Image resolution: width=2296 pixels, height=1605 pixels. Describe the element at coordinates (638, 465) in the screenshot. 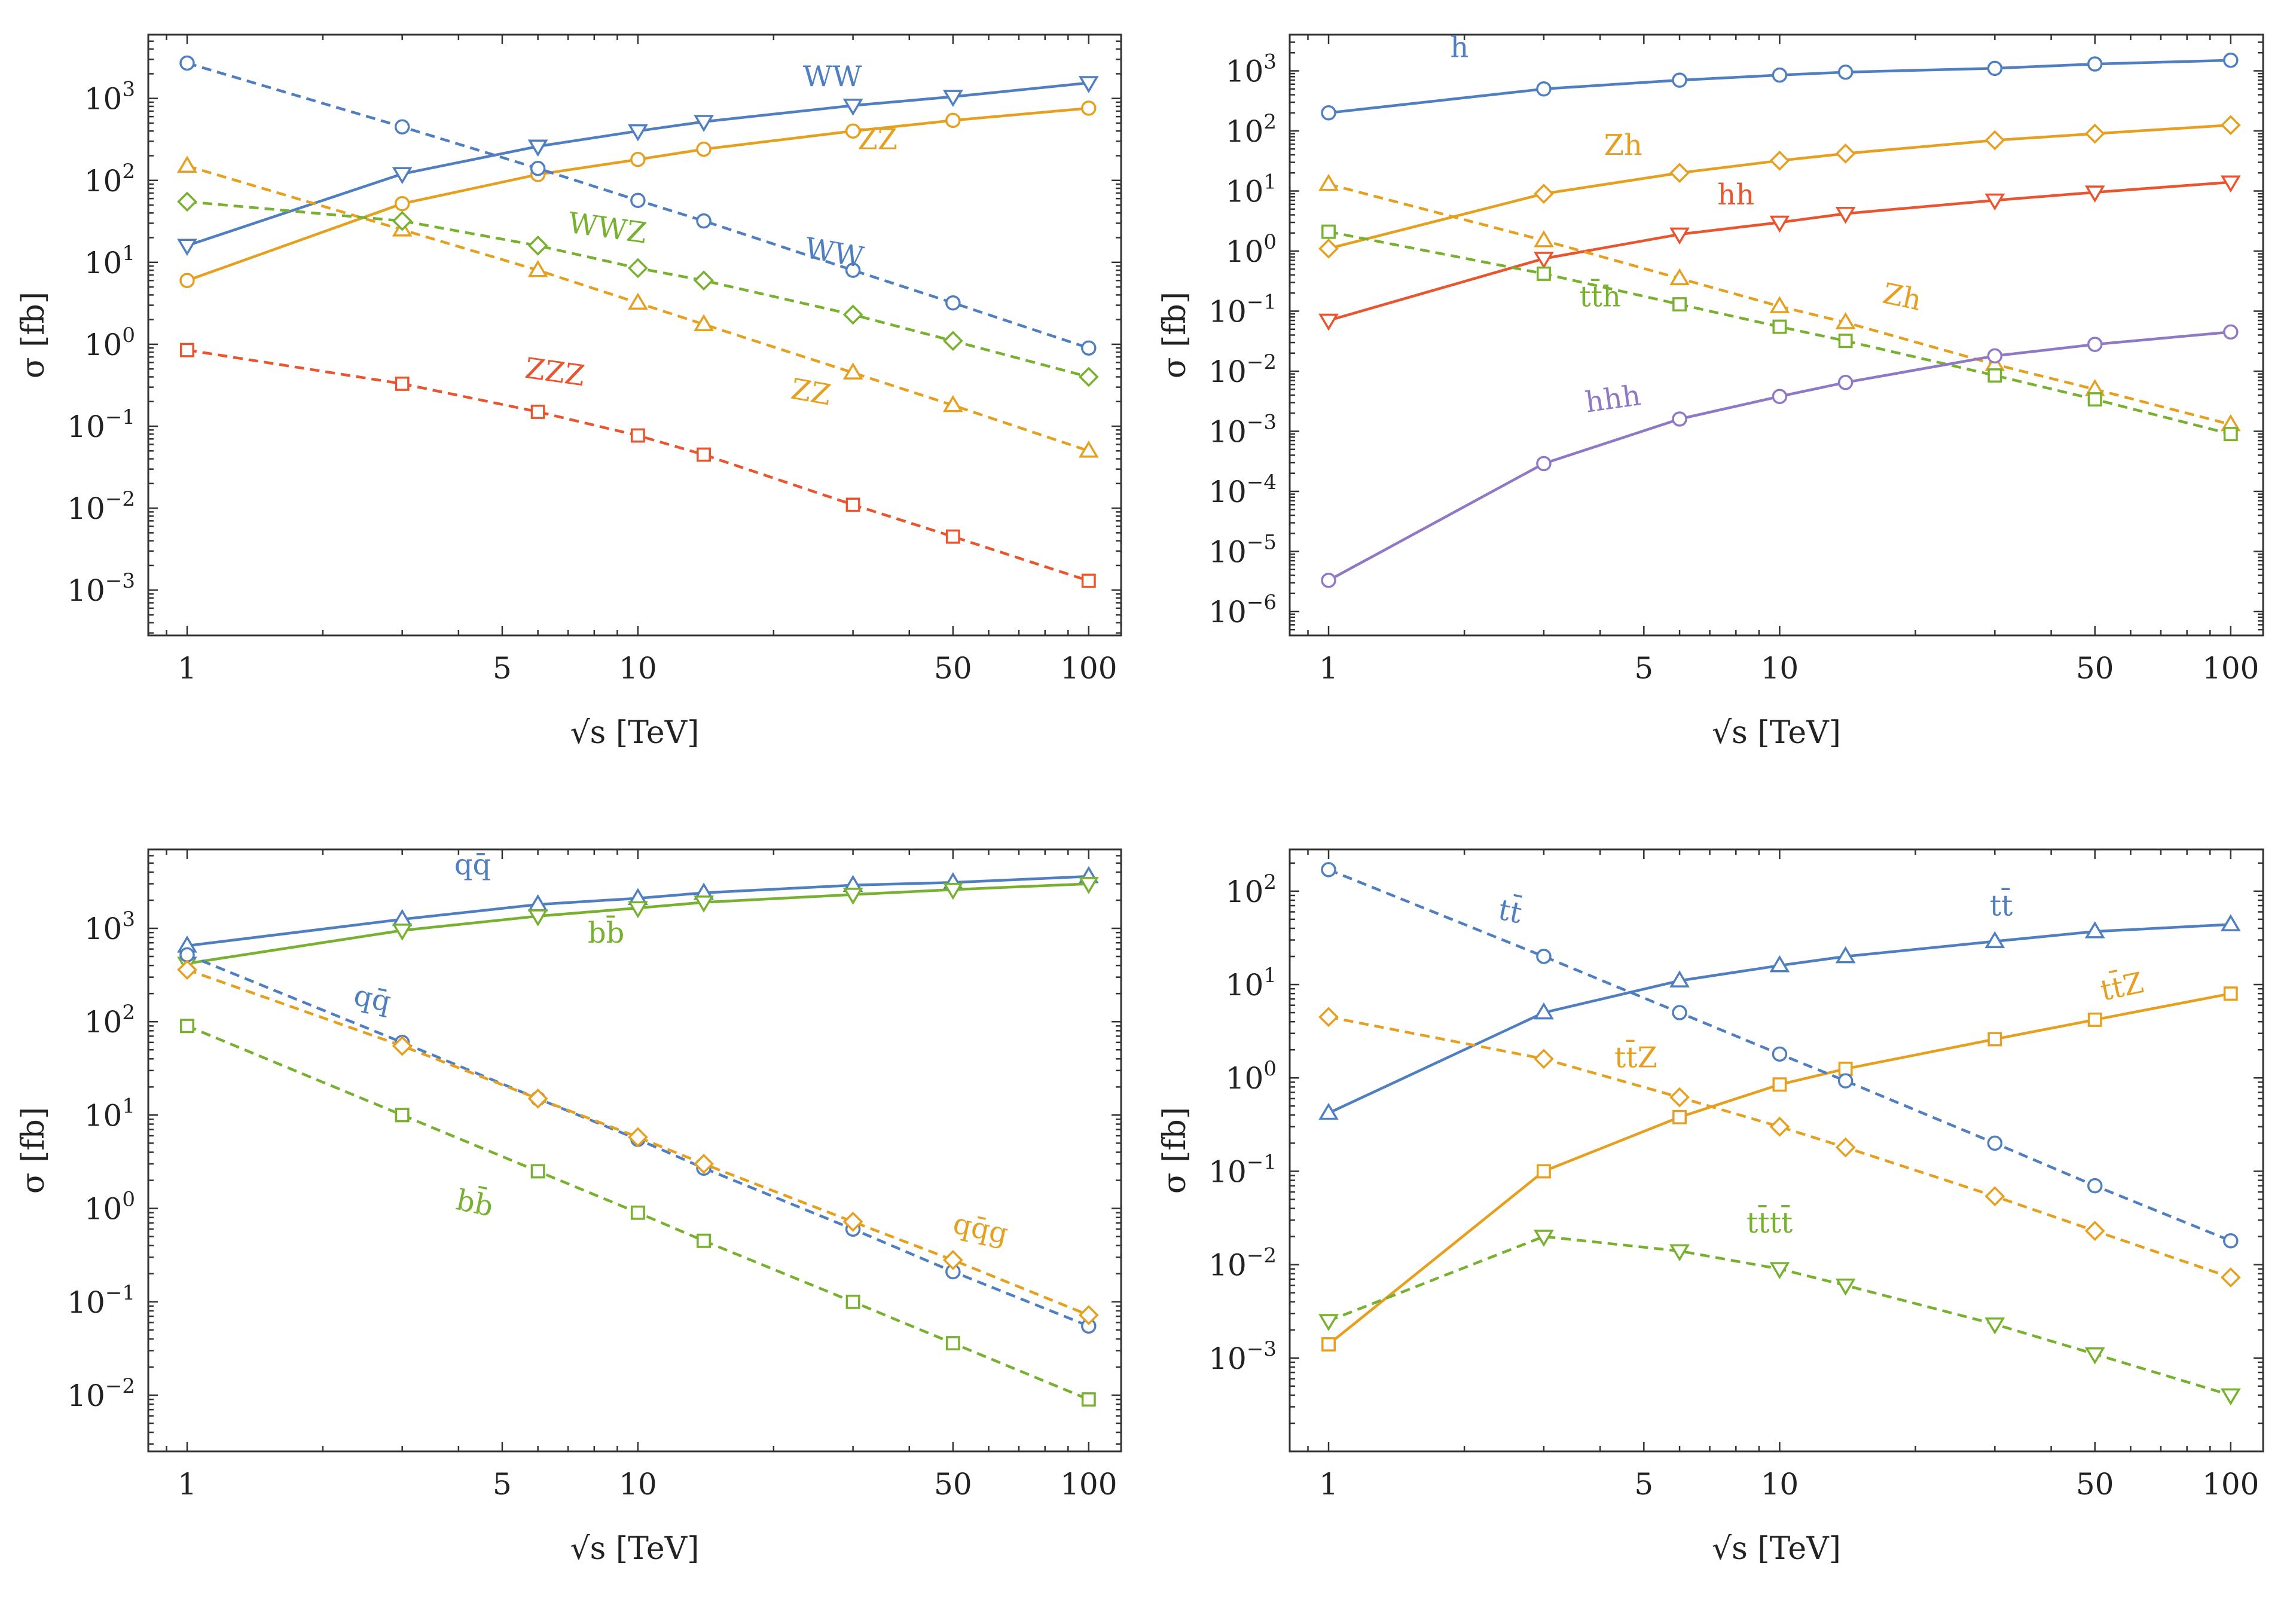

I see `series-ZZZ-dashed` at that location.